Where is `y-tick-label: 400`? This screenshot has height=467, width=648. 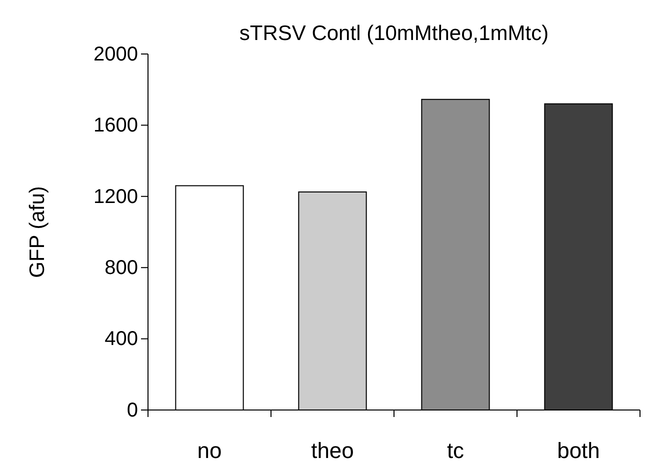 y-tick-label: 400 is located at coordinates (121, 339).